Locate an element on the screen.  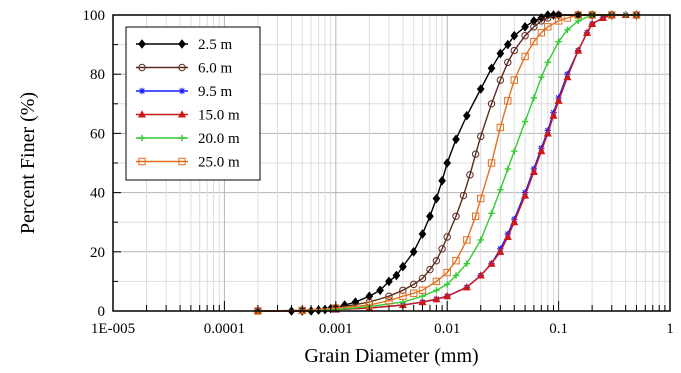
y-tick-label: 60 is located at coordinates (97, 134).